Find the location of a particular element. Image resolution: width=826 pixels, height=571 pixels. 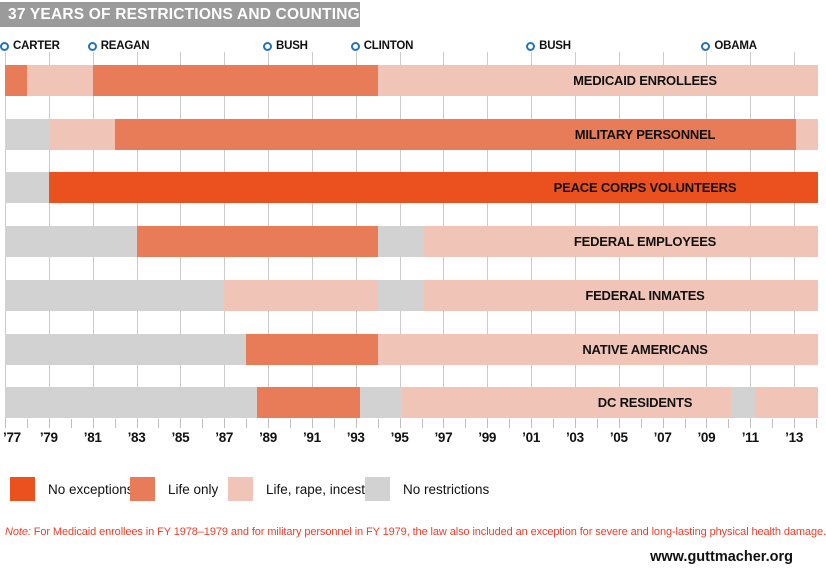

row-label-native-americans: NATIVE AMERICANS is located at coordinates (645, 349).